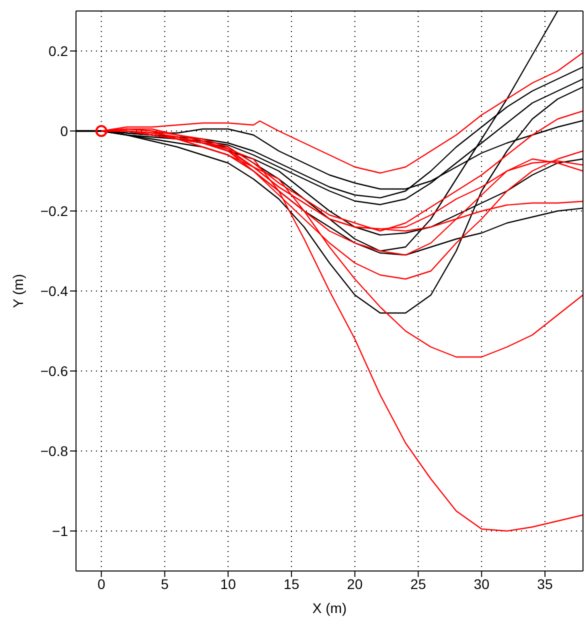  What do you see at coordinates (54, 290) in the screenshot?
I see `y-tick-label: −0.4` at bounding box center [54, 290].